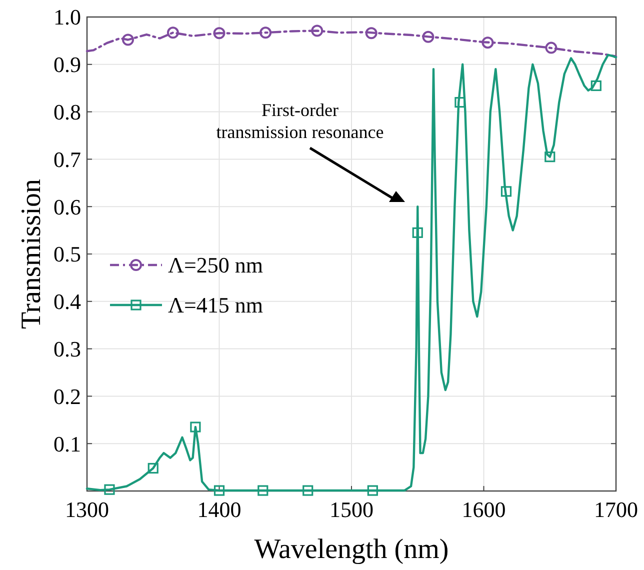  What do you see at coordinates (352, 509) in the screenshot?
I see `x-tick-label: 1500` at bounding box center [352, 509].